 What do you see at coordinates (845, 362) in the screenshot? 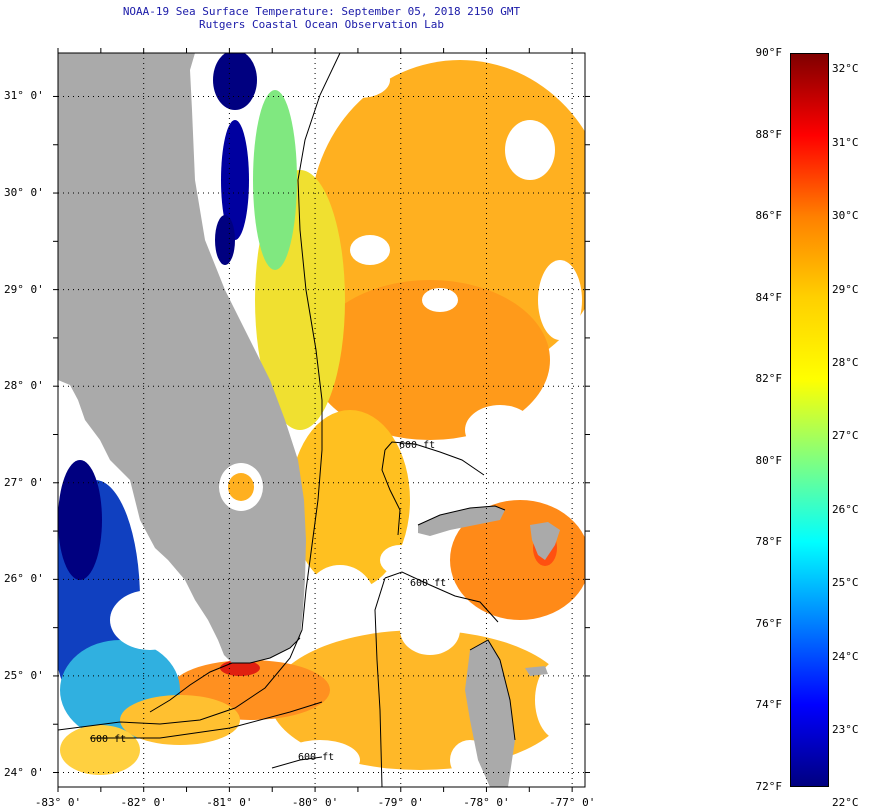
I see `colorbar-celsius-label: 28°C` at bounding box center [845, 362].